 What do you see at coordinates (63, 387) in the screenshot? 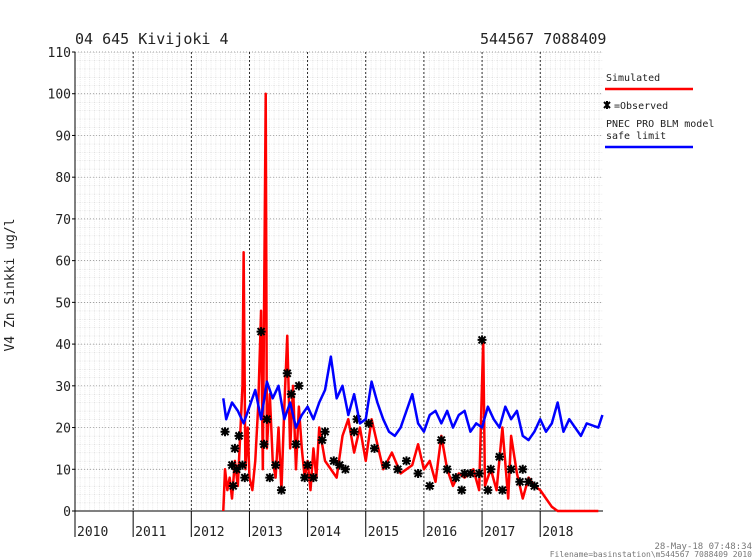
I see `y-tick-label: 30` at bounding box center [63, 387].